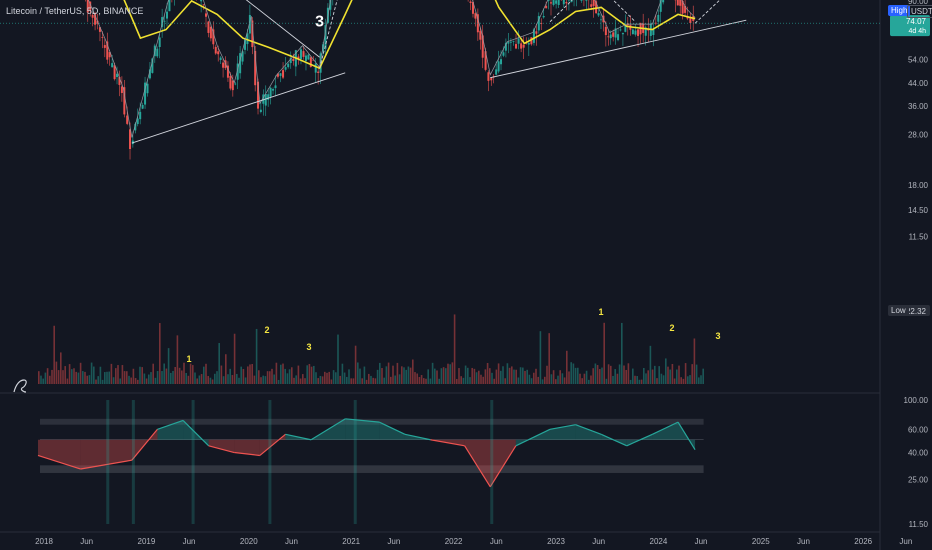  What do you see at coordinates (147, 541) in the screenshot?
I see `time-tick-label: 2019` at bounding box center [147, 541].